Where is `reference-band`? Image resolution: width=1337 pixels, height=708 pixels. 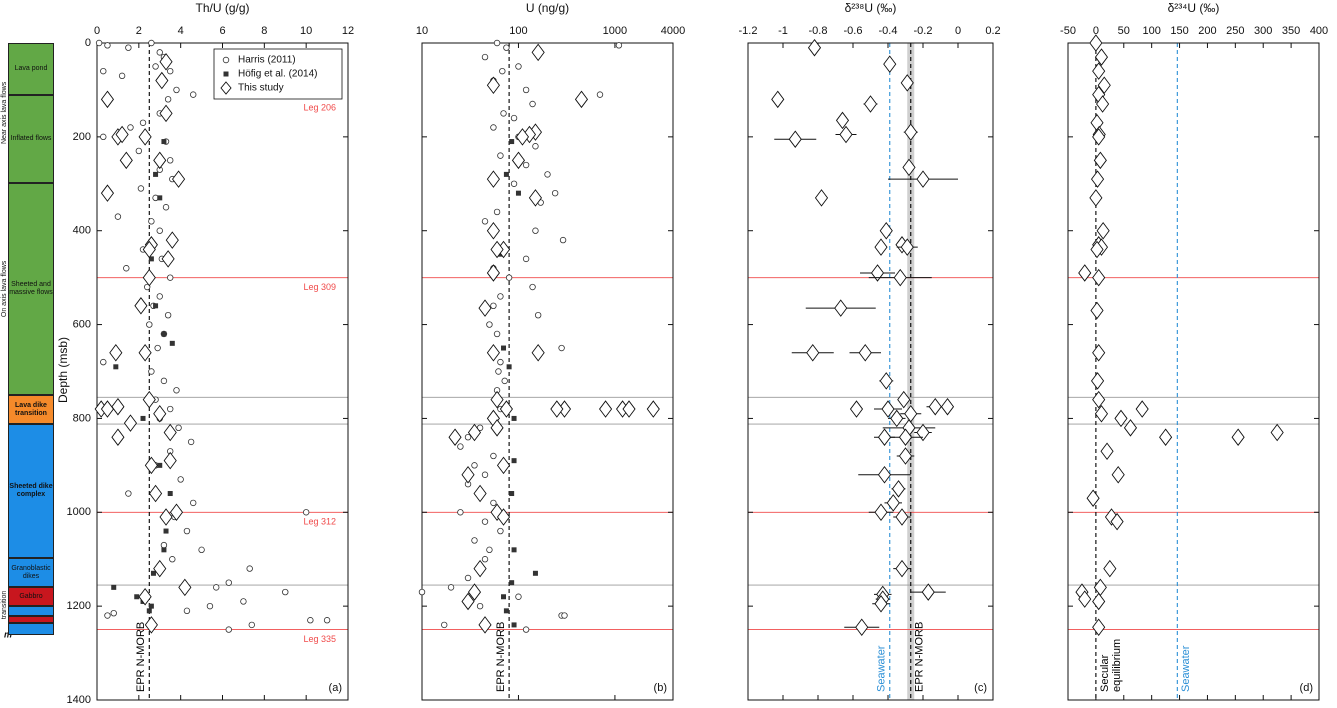
reference-band is located at coordinates (911, 371).